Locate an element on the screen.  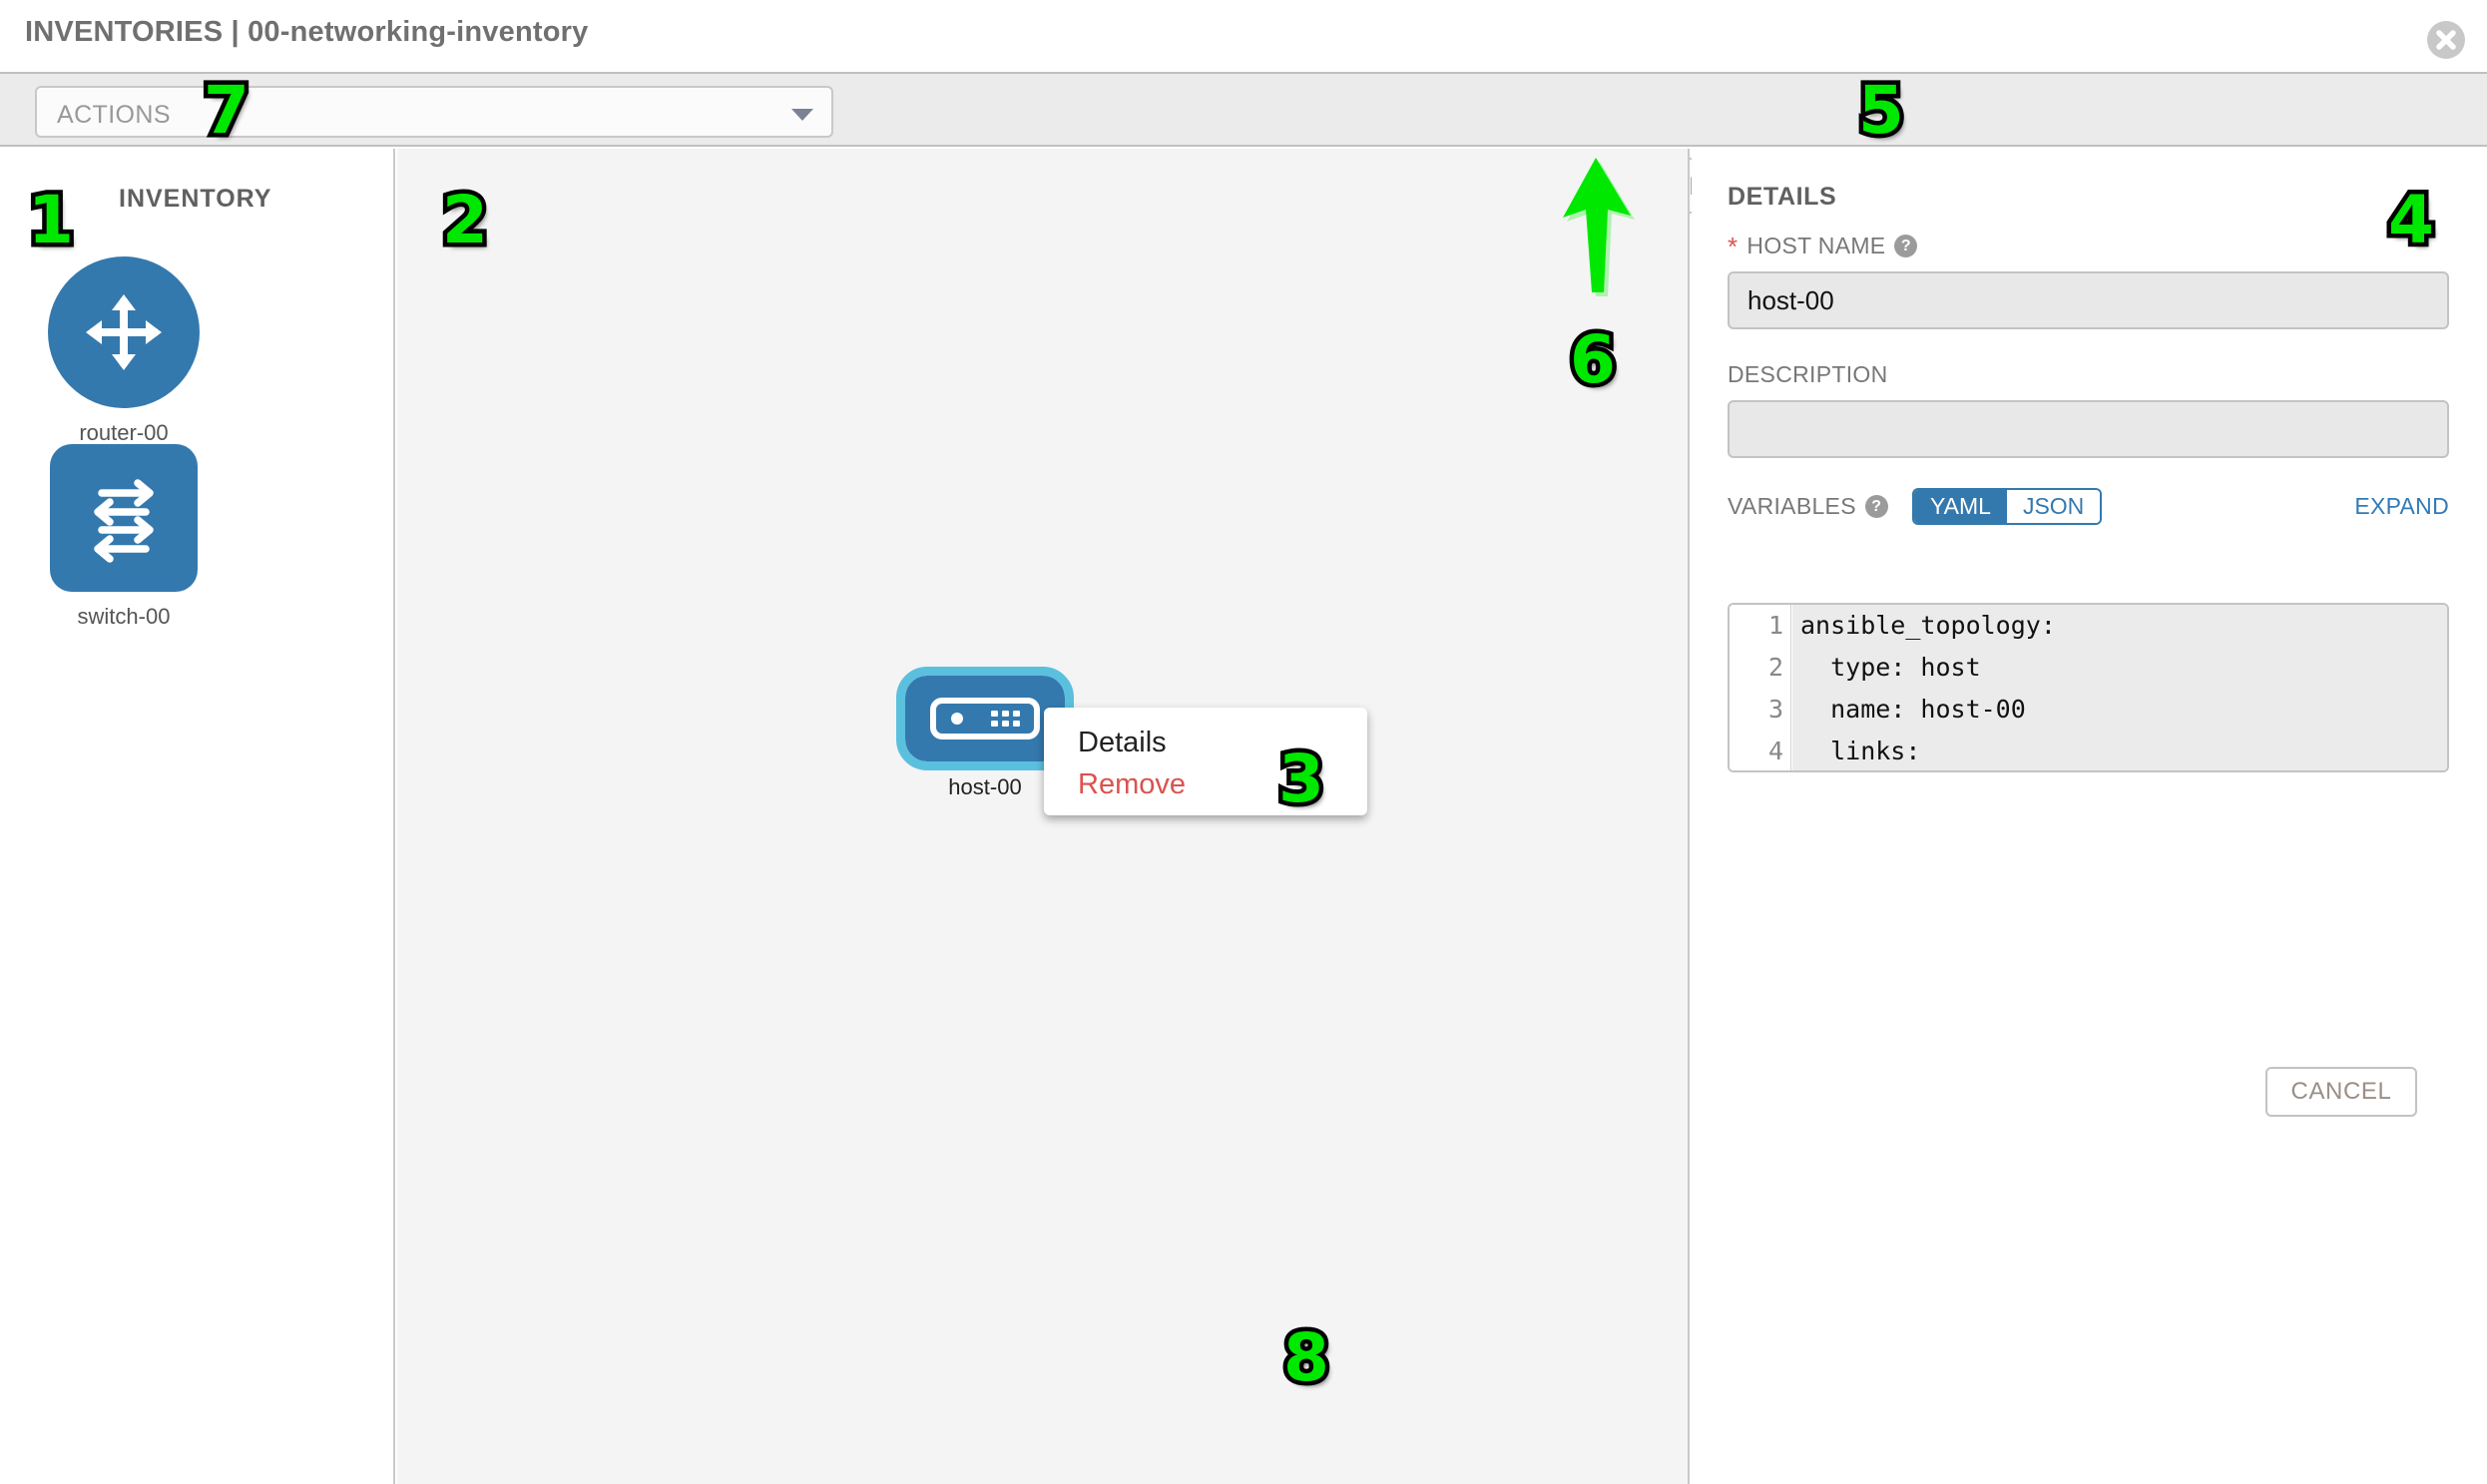
toolbar: ACTIONS SEARCH is located at coordinates (1243, 143).